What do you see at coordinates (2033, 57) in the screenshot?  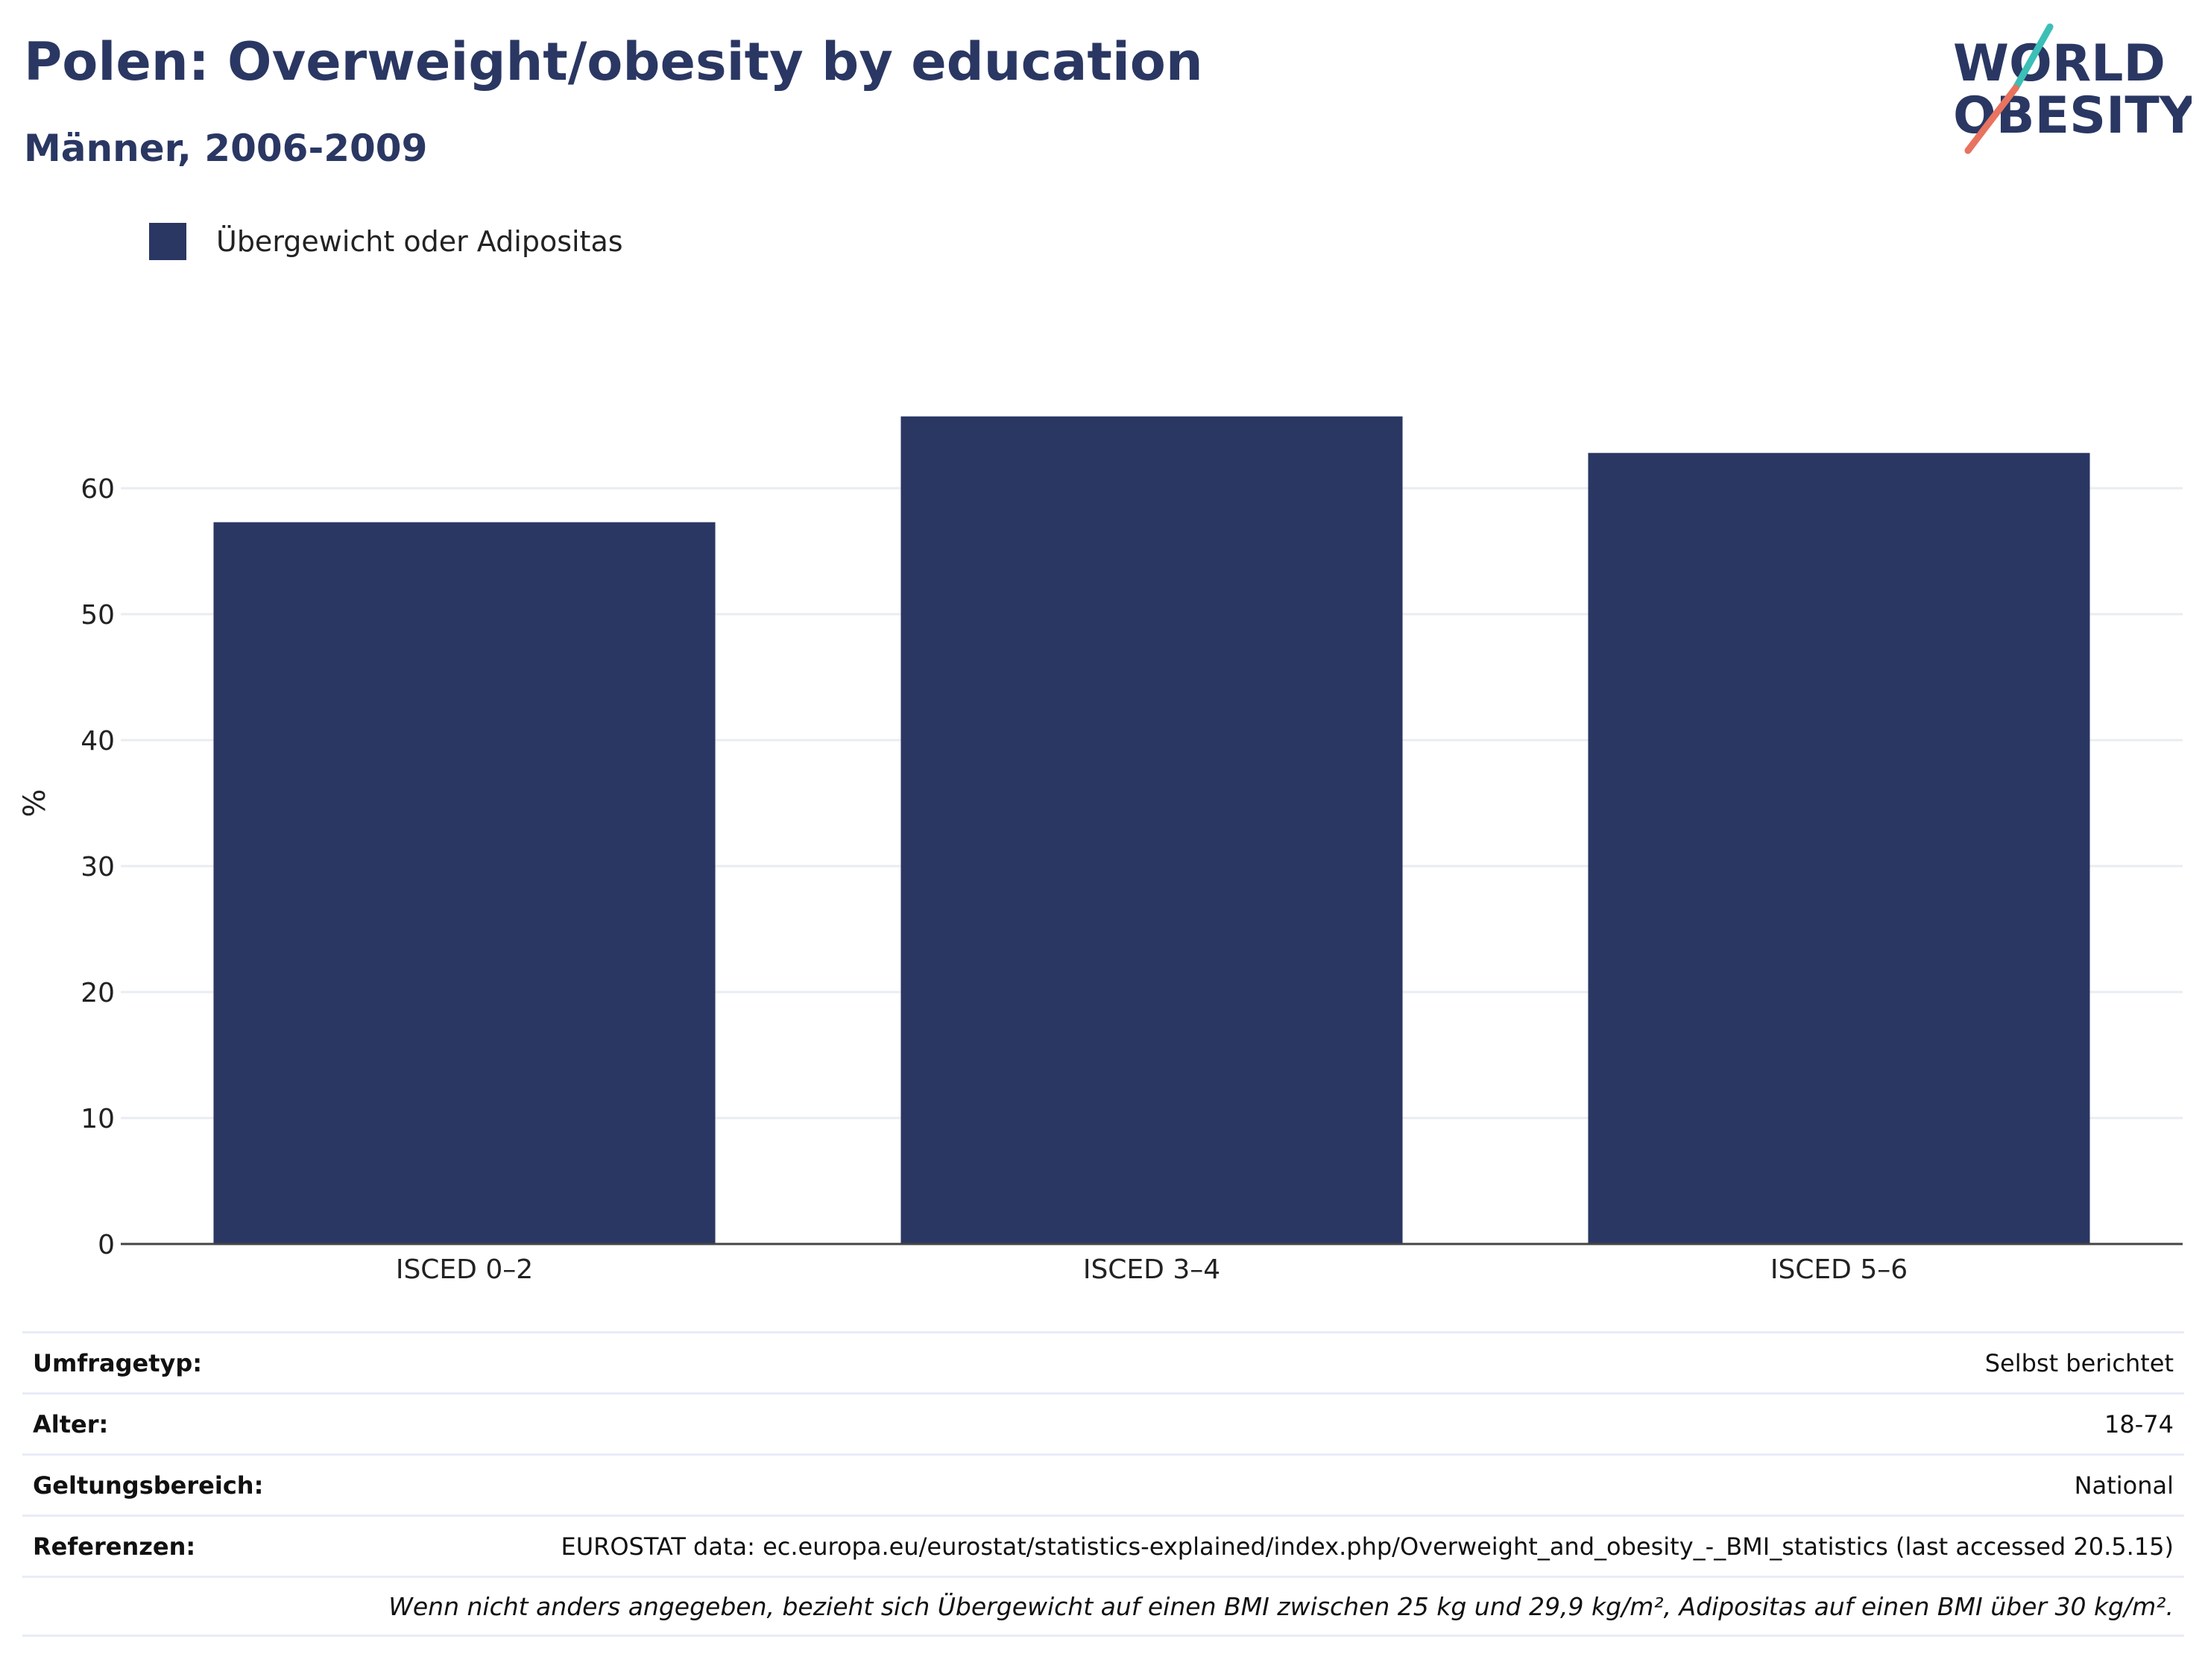 I see `logo-slash-teal` at bounding box center [2033, 57].